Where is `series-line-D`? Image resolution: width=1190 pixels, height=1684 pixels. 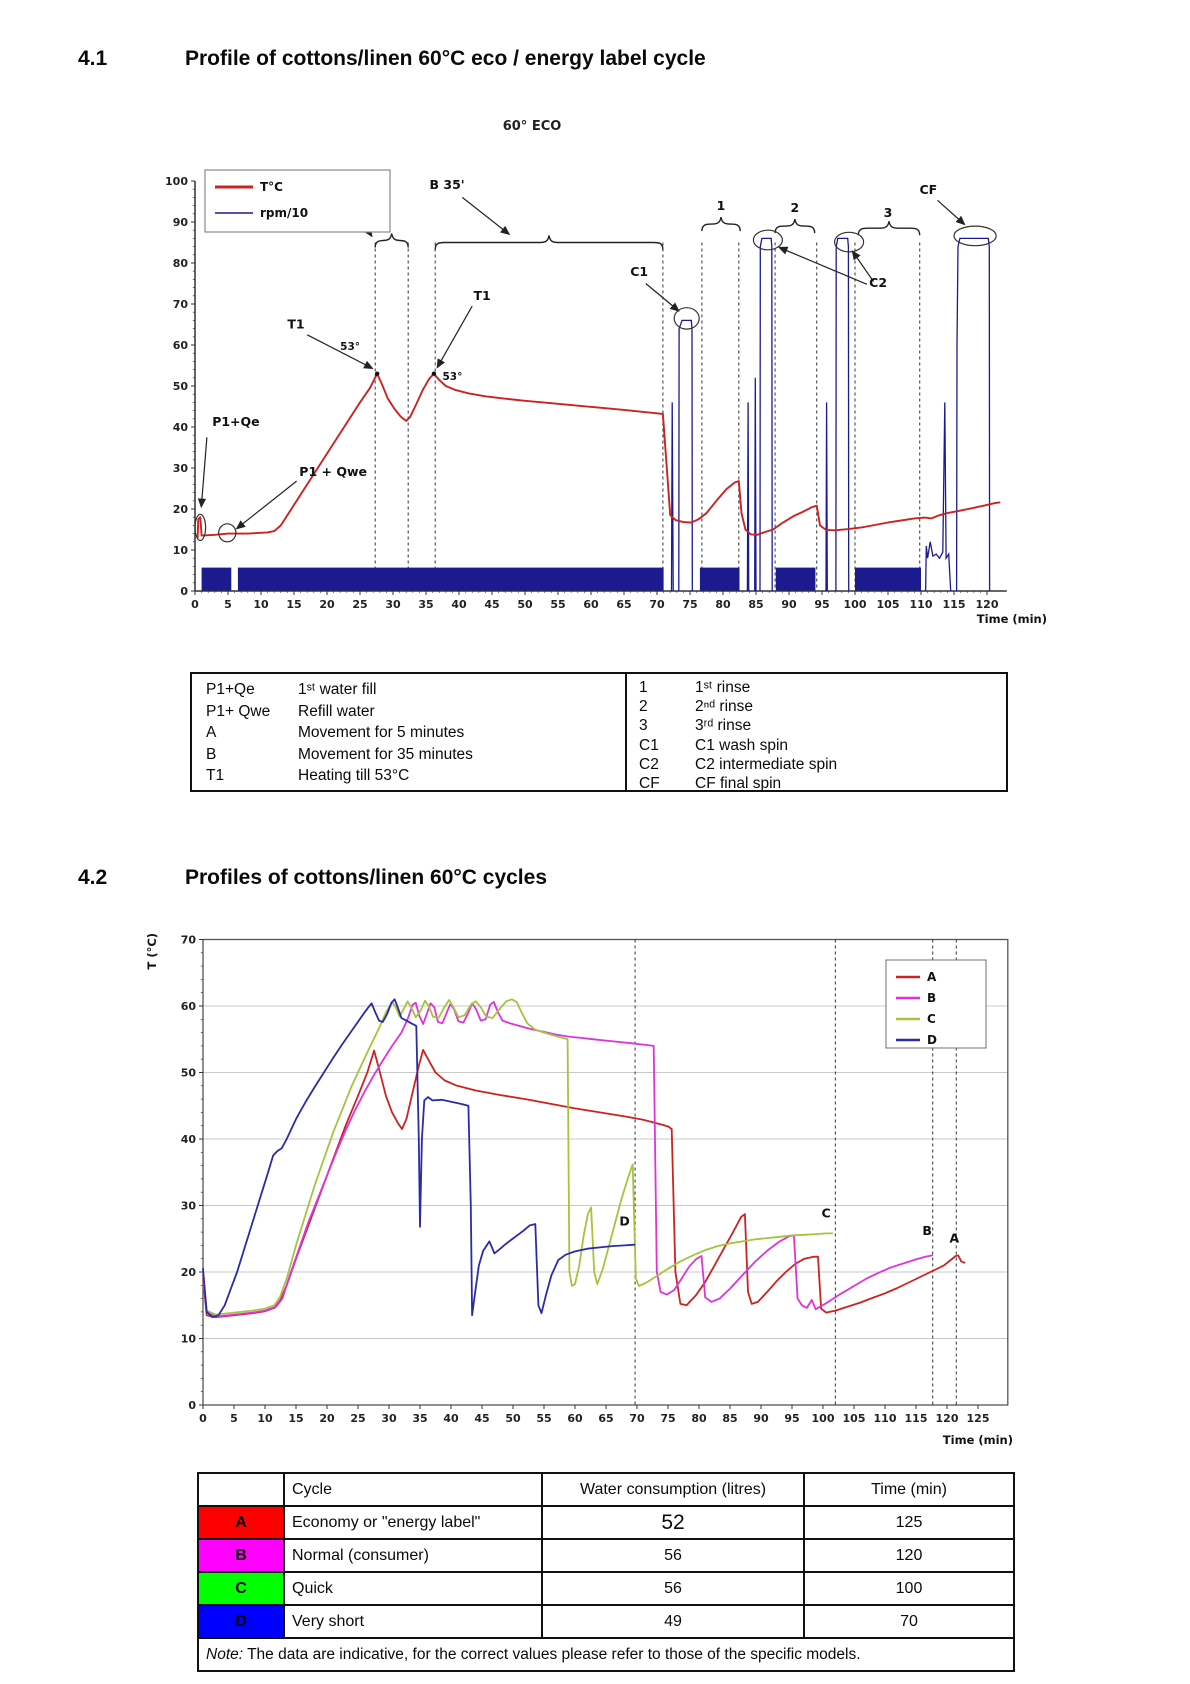
series-line-D is located at coordinates (419, 1158).